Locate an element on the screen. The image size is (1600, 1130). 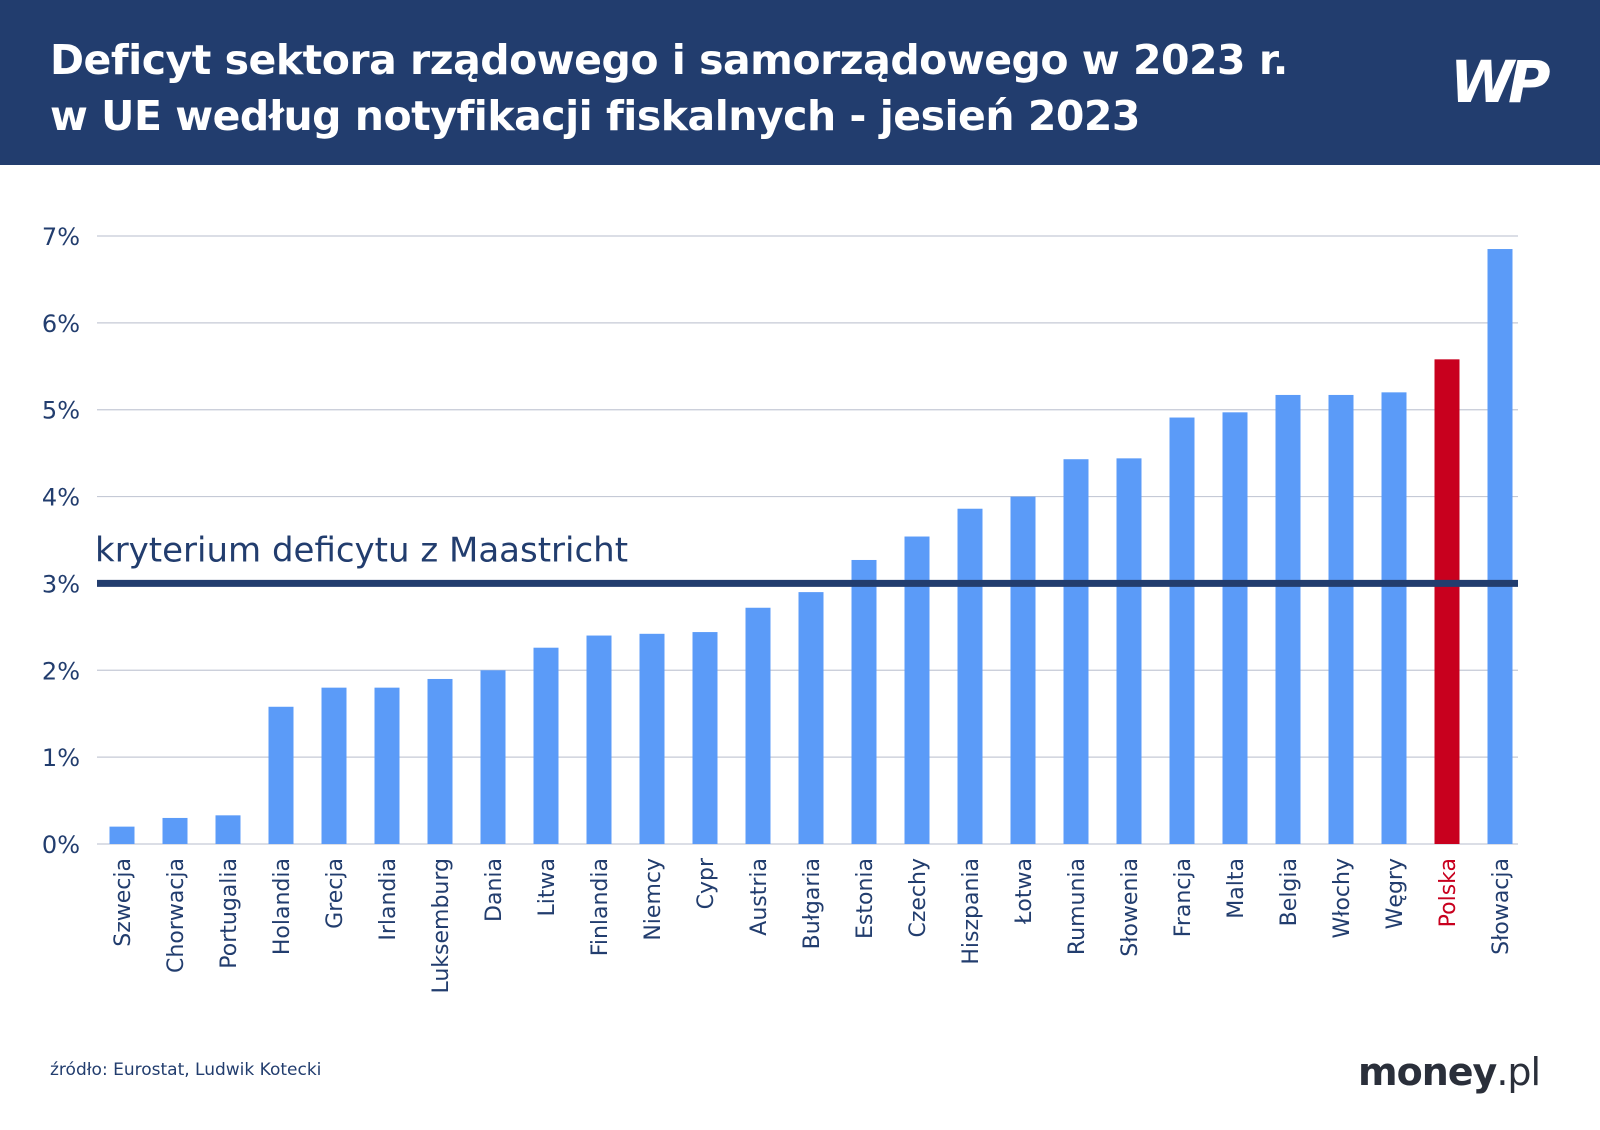
x-tick-label: Niemcy is located at coordinates (653, 899).